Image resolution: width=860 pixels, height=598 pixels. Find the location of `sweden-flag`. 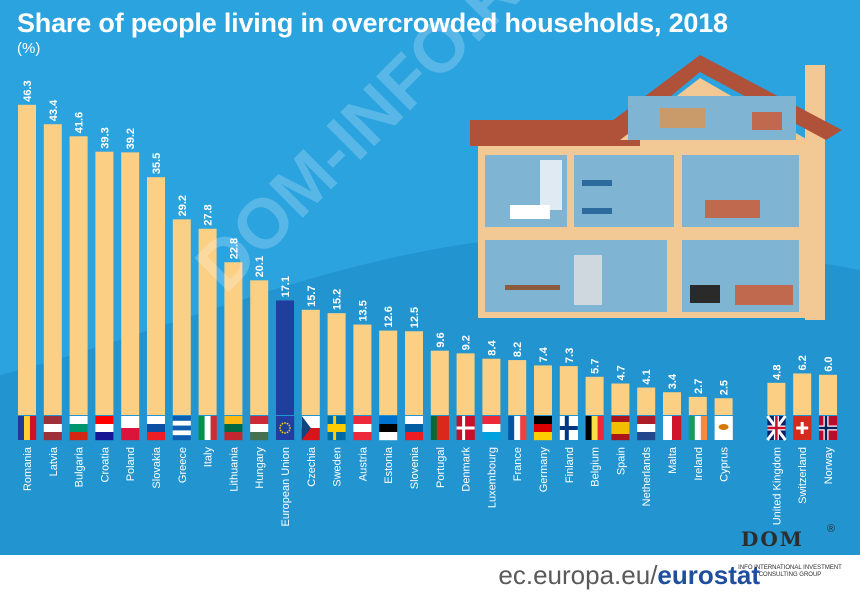

sweden-flag is located at coordinates (336, 428).